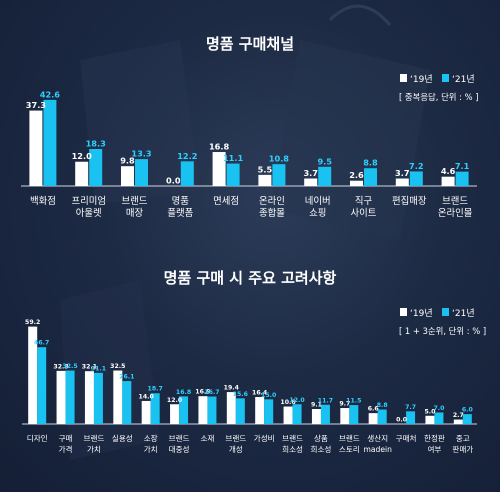  What do you see at coordinates (421, 313) in the screenshot?
I see `chart1-legend-label-19: ‘19년` at bounding box center [421, 313].